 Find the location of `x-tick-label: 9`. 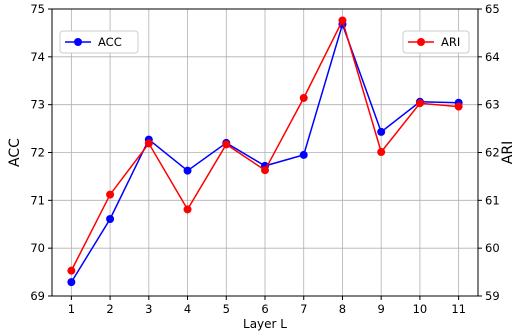

x-tick-label: 9 is located at coordinates (381, 309).